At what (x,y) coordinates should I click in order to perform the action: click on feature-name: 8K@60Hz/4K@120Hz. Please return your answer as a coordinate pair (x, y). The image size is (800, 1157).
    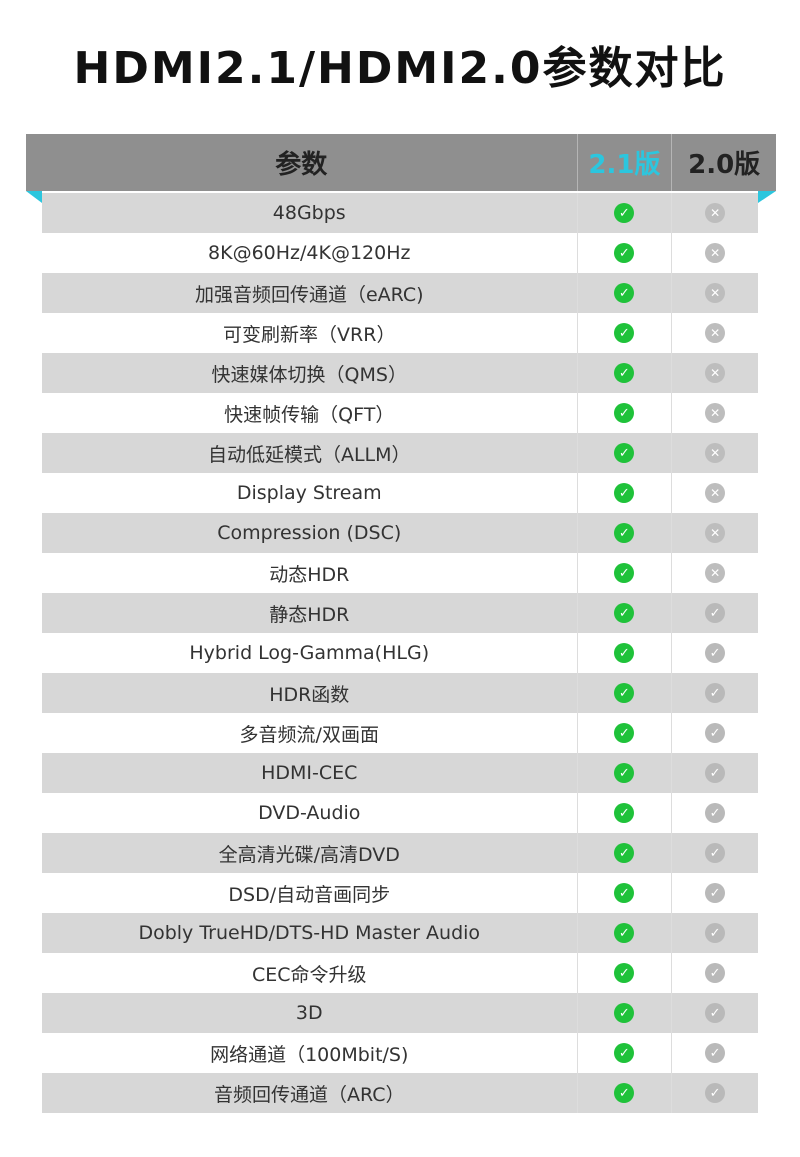
    Looking at the image, I should click on (309, 253).